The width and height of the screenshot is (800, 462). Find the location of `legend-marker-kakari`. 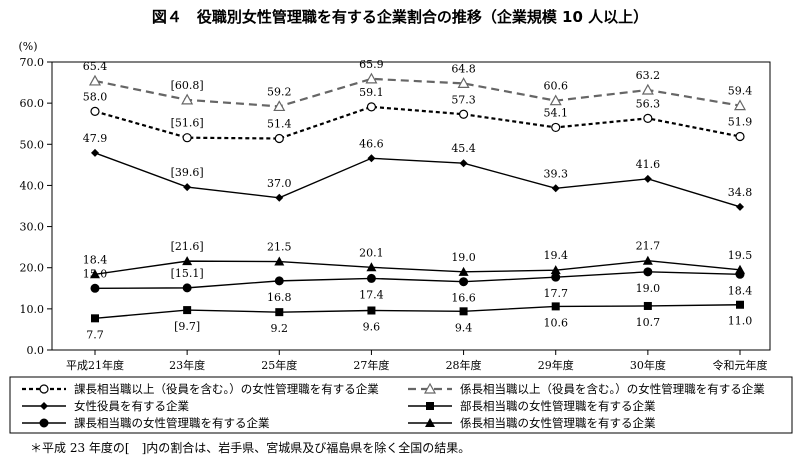

legend-marker-kakari is located at coordinates (430, 388).